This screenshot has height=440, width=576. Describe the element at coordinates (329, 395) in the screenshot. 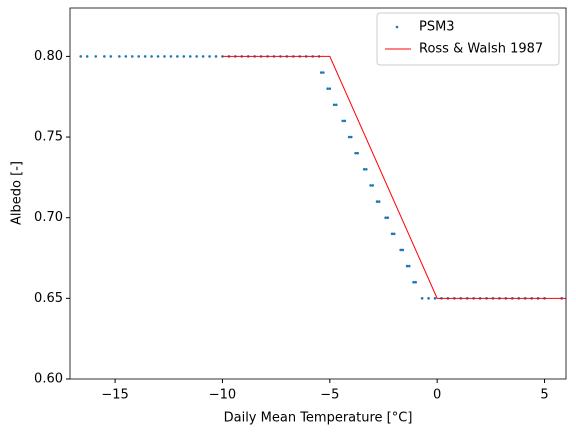

I see `x-tick-label: −5` at that location.